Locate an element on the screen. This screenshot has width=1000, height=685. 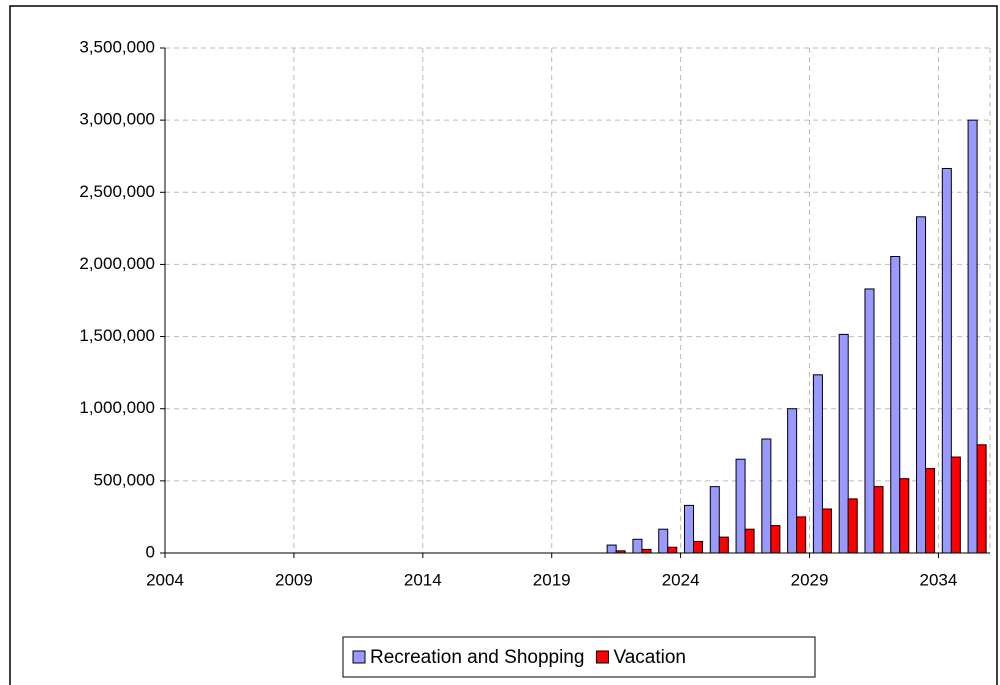
y-tick-label: 500,000 is located at coordinates (124, 479).